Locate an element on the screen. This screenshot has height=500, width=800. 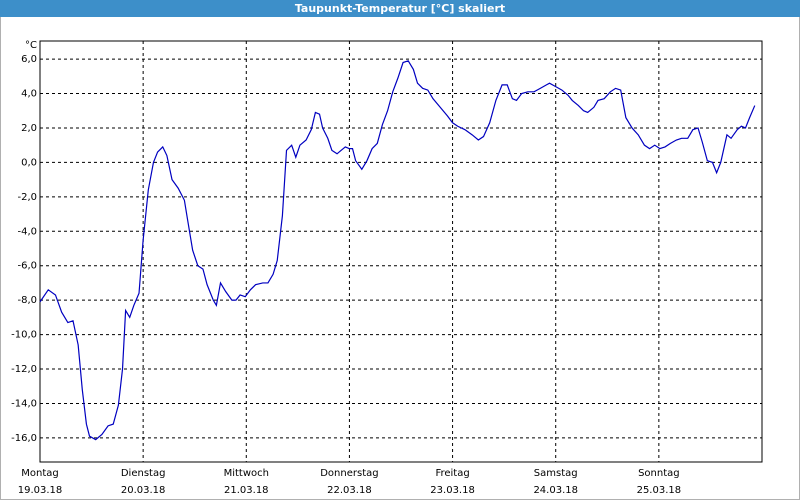
y-tick-label: -14,0 is located at coordinates (24, 403).